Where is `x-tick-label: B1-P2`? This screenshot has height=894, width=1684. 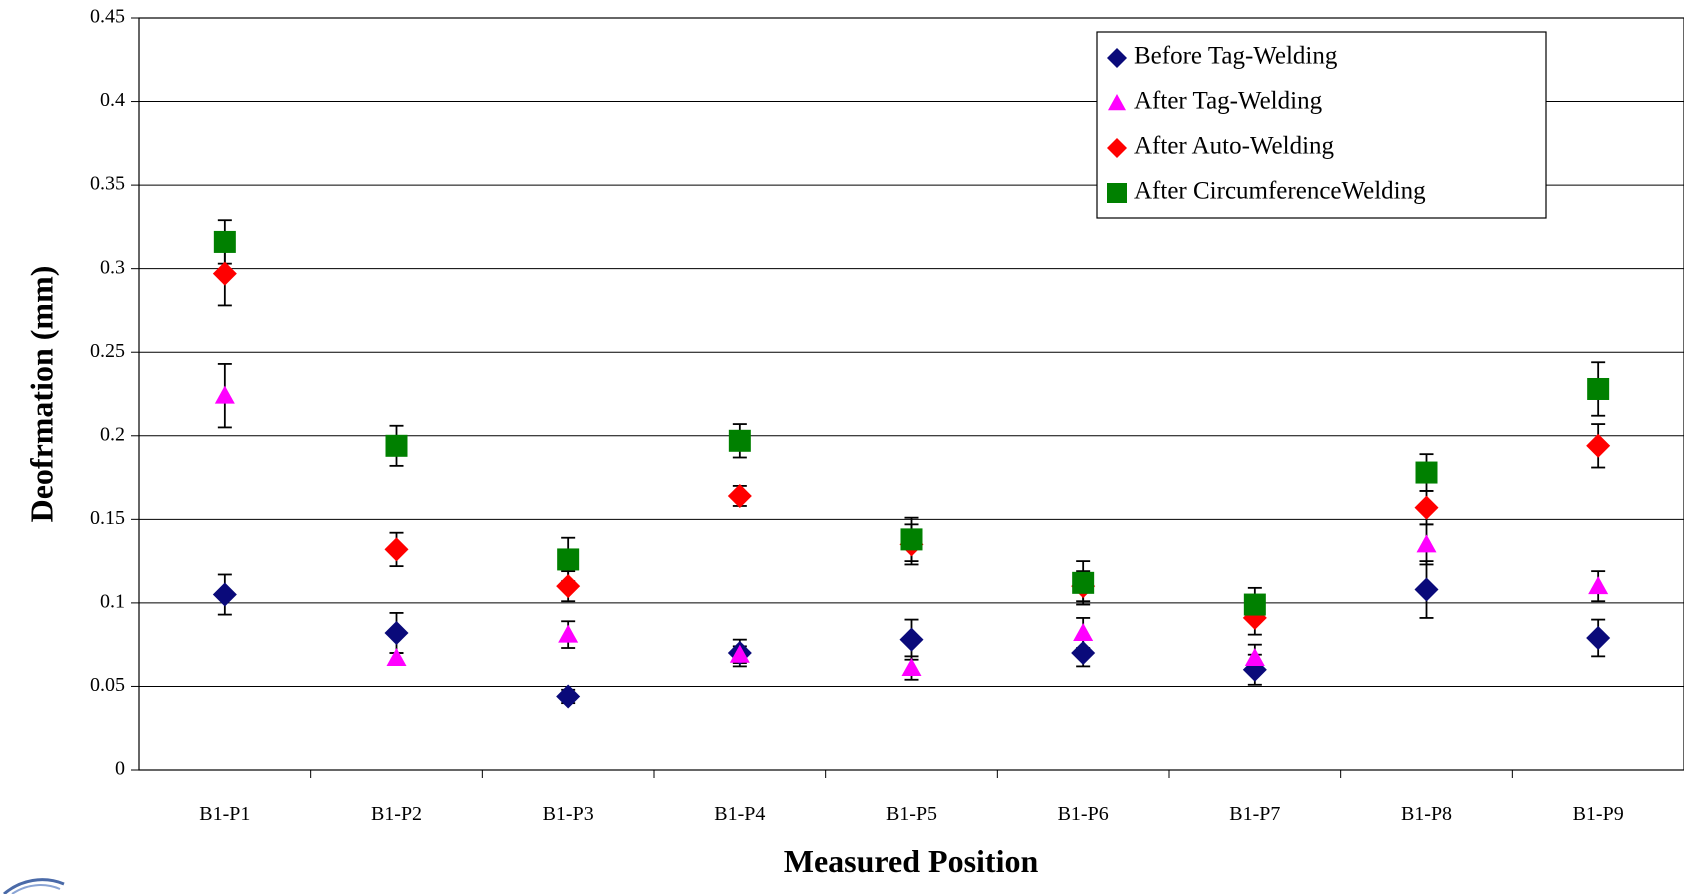
x-tick-label: B1-P2 is located at coordinates (396, 814).